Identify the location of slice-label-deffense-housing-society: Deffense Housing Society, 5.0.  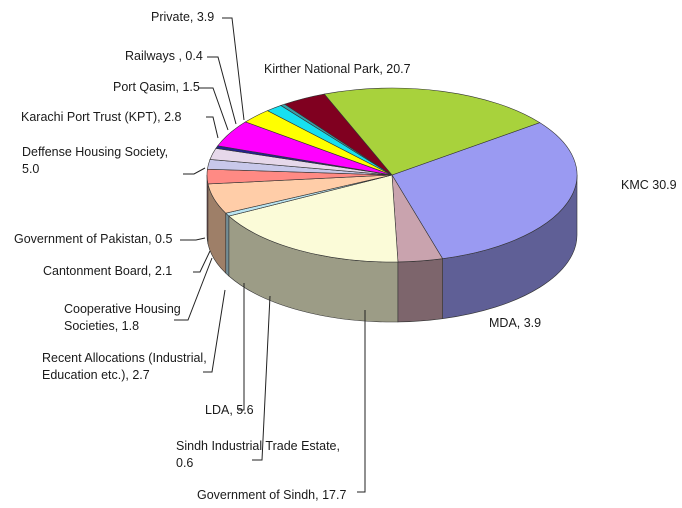
(95, 160).